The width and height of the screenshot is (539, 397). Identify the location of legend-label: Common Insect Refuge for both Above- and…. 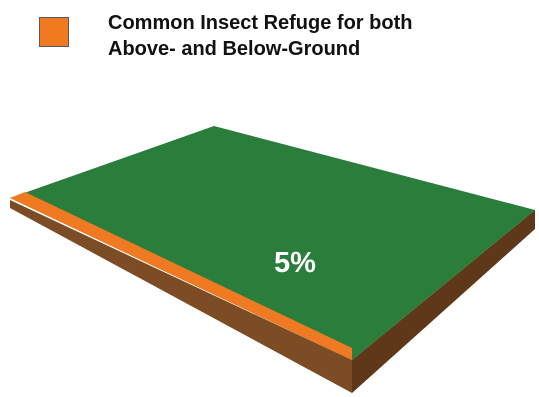
(318, 36).